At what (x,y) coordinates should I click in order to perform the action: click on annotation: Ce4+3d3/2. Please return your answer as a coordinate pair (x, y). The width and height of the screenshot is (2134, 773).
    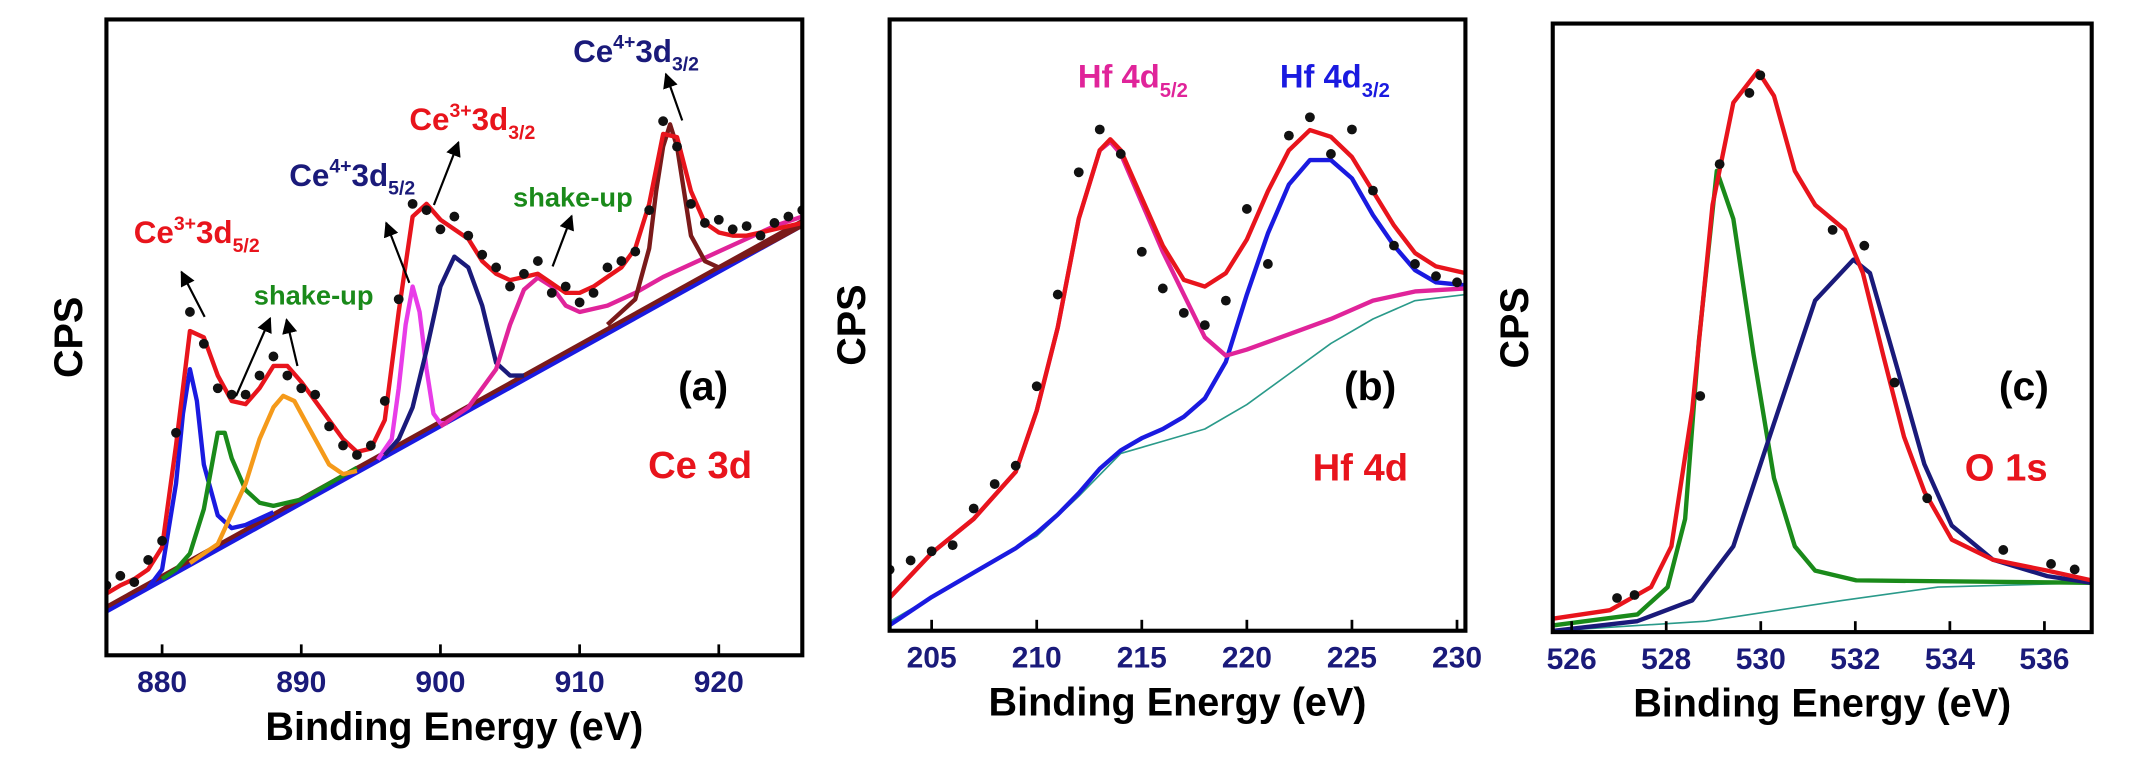
    Looking at the image, I should click on (636, 54).